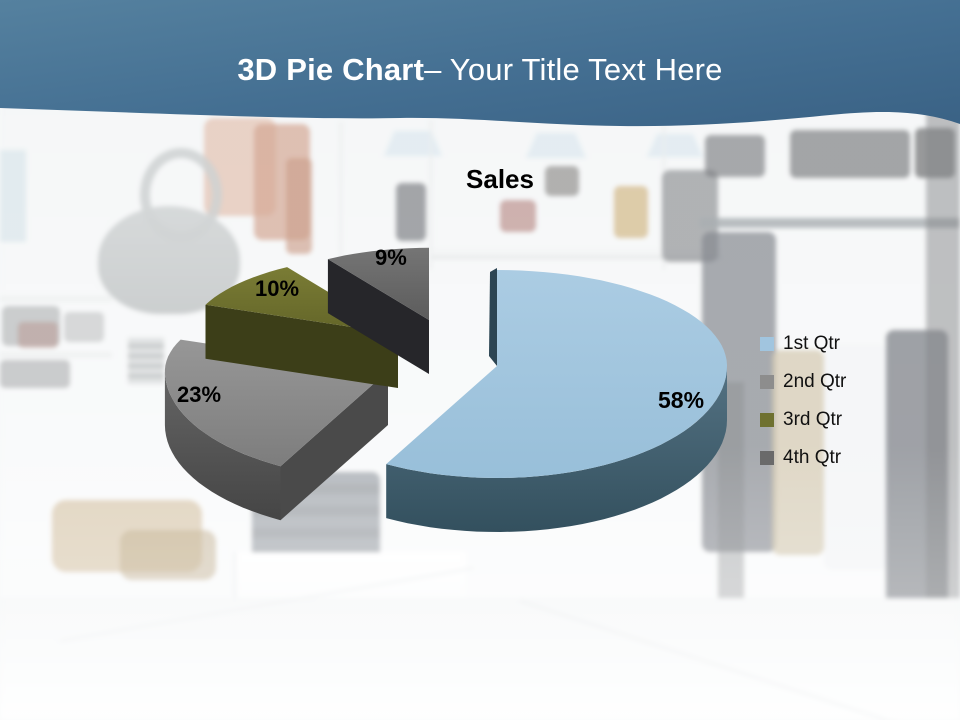 This screenshot has height=720, width=960. I want to click on slide-title: 3D Pie Chart– Your Title Text Here, so click(480, 70).